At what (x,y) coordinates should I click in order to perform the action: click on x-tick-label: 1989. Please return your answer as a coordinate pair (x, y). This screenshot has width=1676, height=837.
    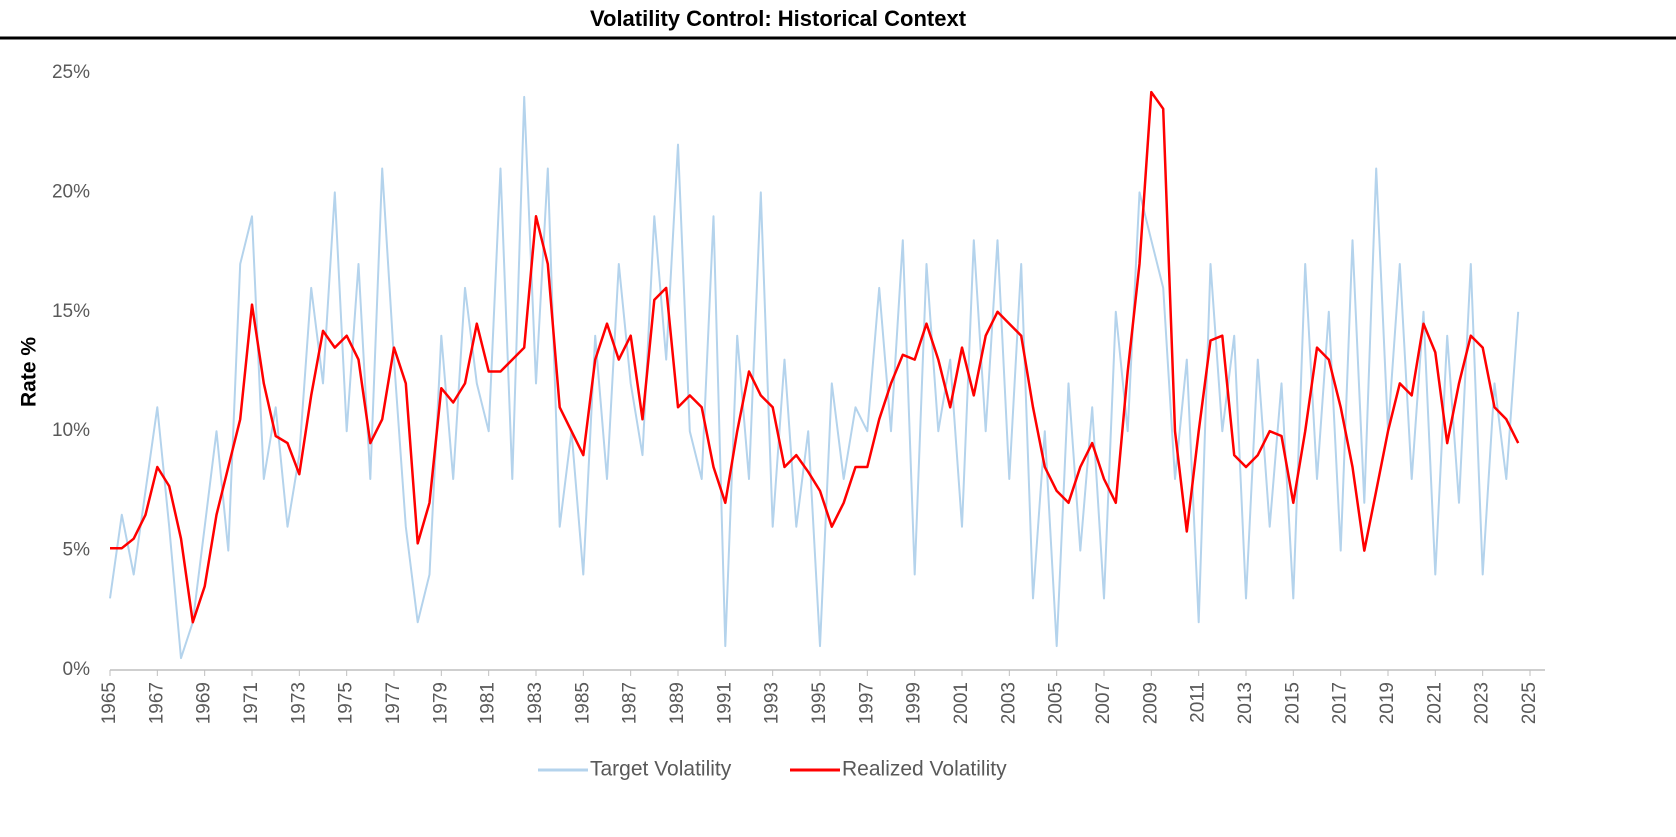
    Looking at the image, I should click on (677, 703).